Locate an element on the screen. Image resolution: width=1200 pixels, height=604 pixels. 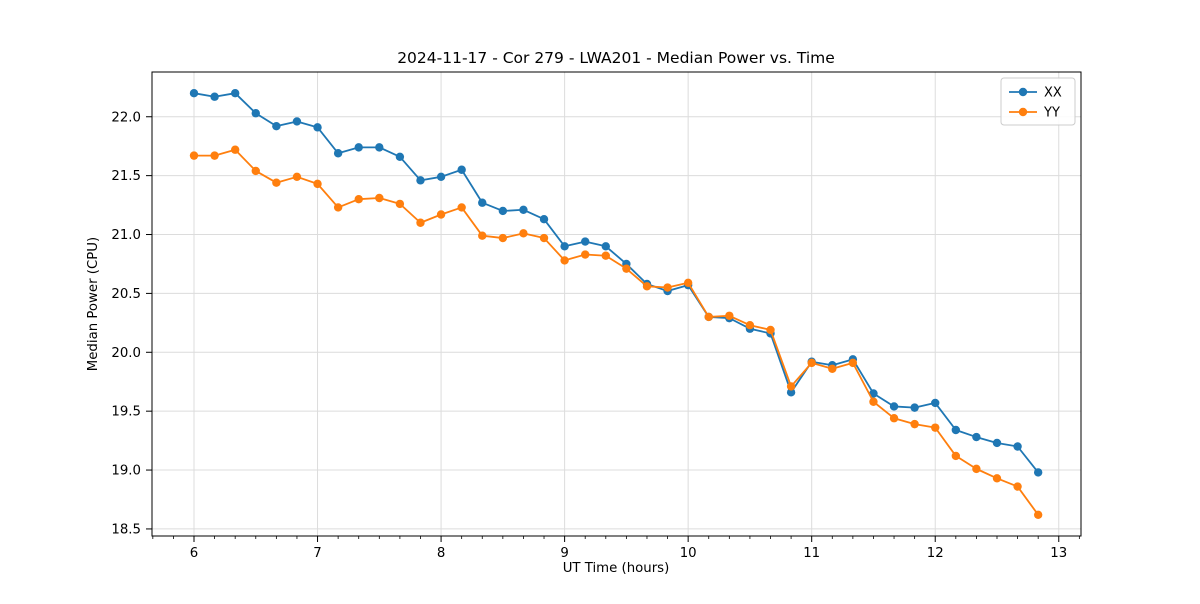
y-tick-label: 21.0 is located at coordinates (126, 235).